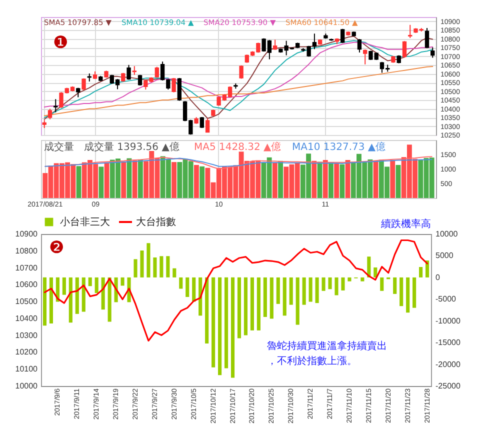 This screenshot has width=500, height=425. Describe the element at coordinates (448, 321) in the screenshot. I see `y2-tick-label: -10000` at that location.